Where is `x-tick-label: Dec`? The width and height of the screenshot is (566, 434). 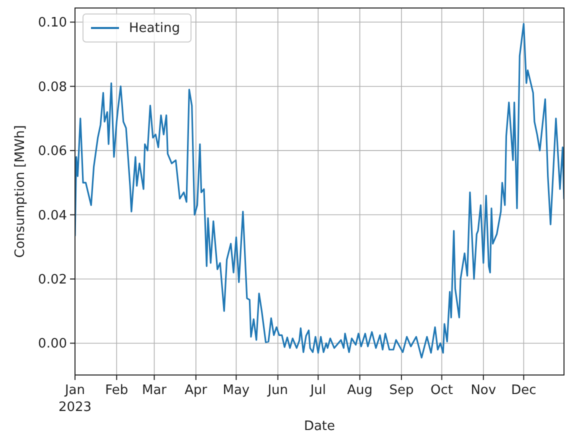 x-tick-label: Dec is located at coordinates (523, 390).